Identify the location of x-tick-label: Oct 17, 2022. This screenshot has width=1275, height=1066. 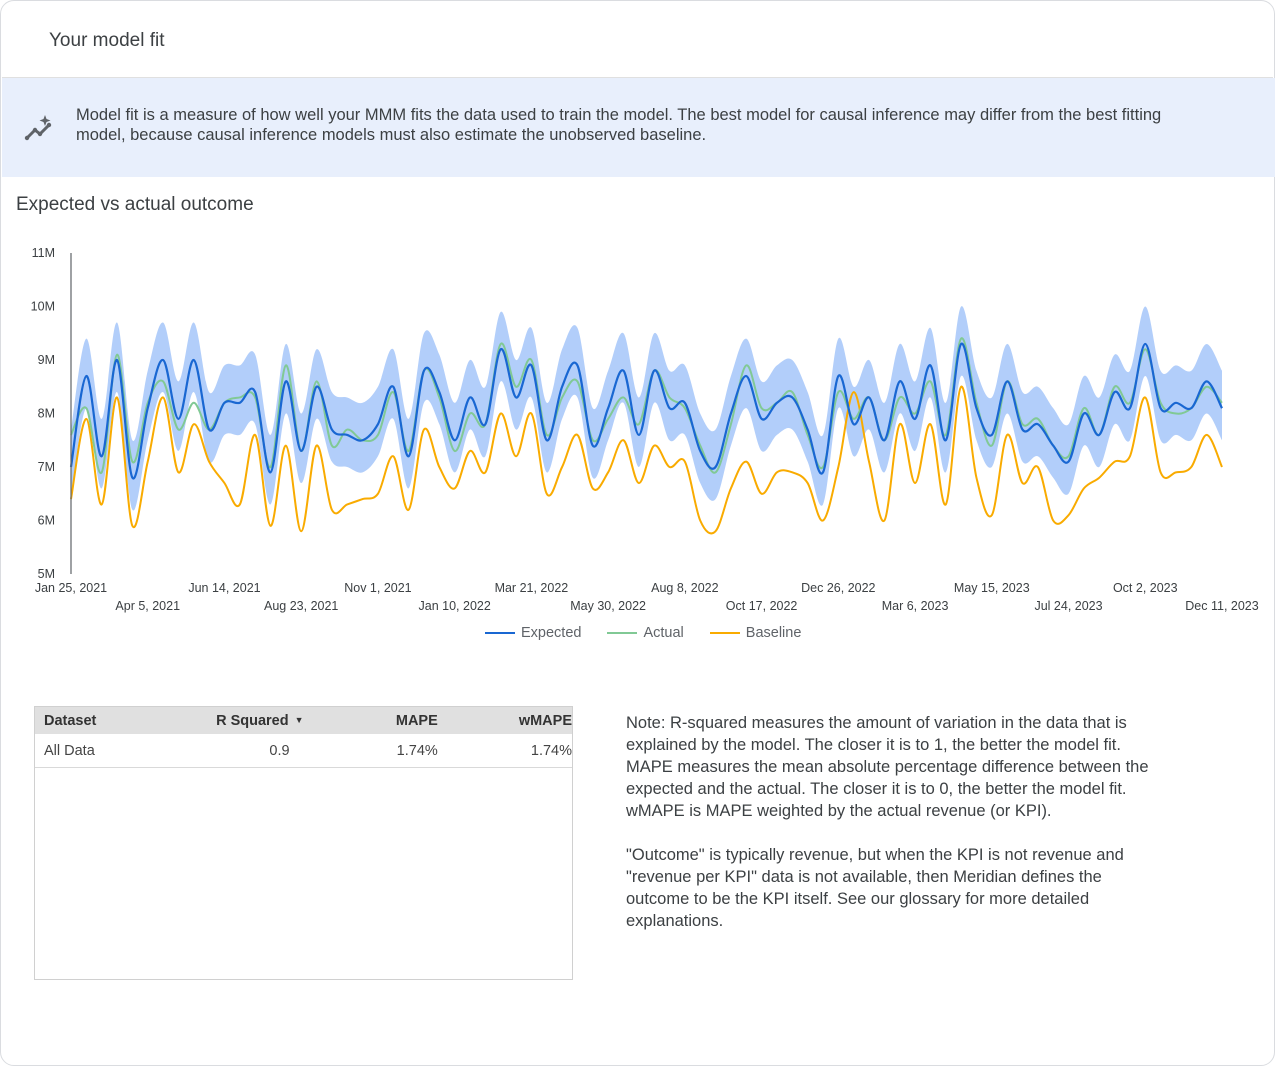
(762, 606).